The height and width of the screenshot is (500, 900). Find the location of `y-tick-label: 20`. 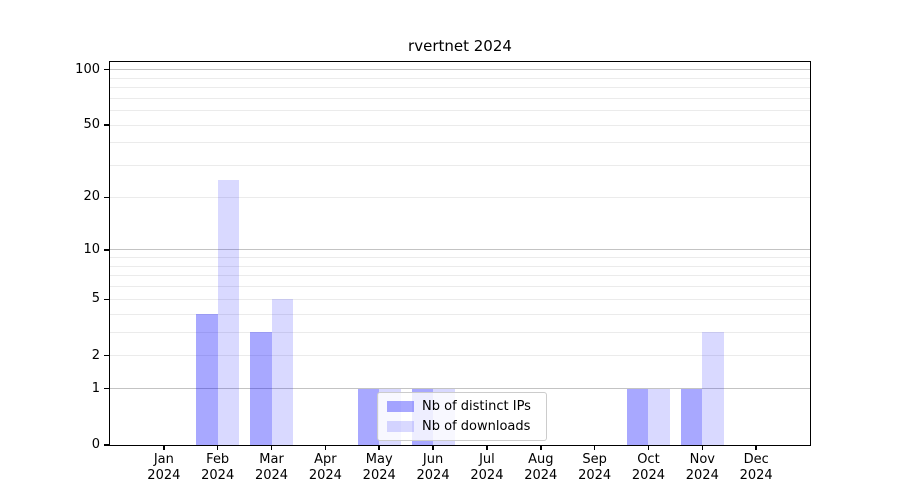

y-tick-label: 20 is located at coordinates (91, 197).